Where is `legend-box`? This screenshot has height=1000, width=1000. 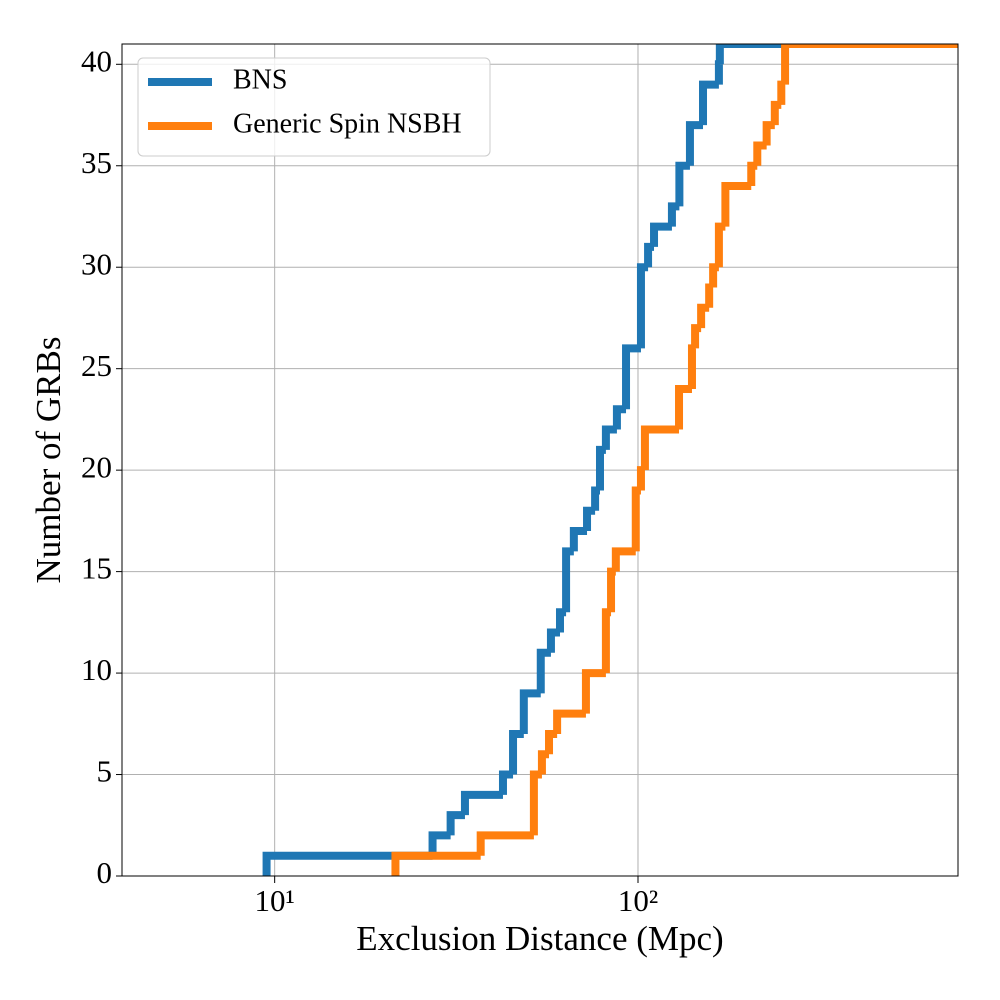
legend-box is located at coordinates (314, 107).